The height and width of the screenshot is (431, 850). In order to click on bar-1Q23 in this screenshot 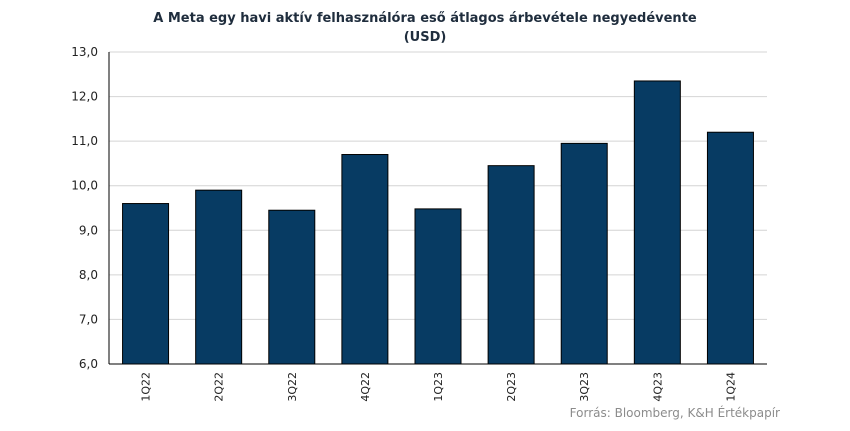, I will do `click(438, 286)`.